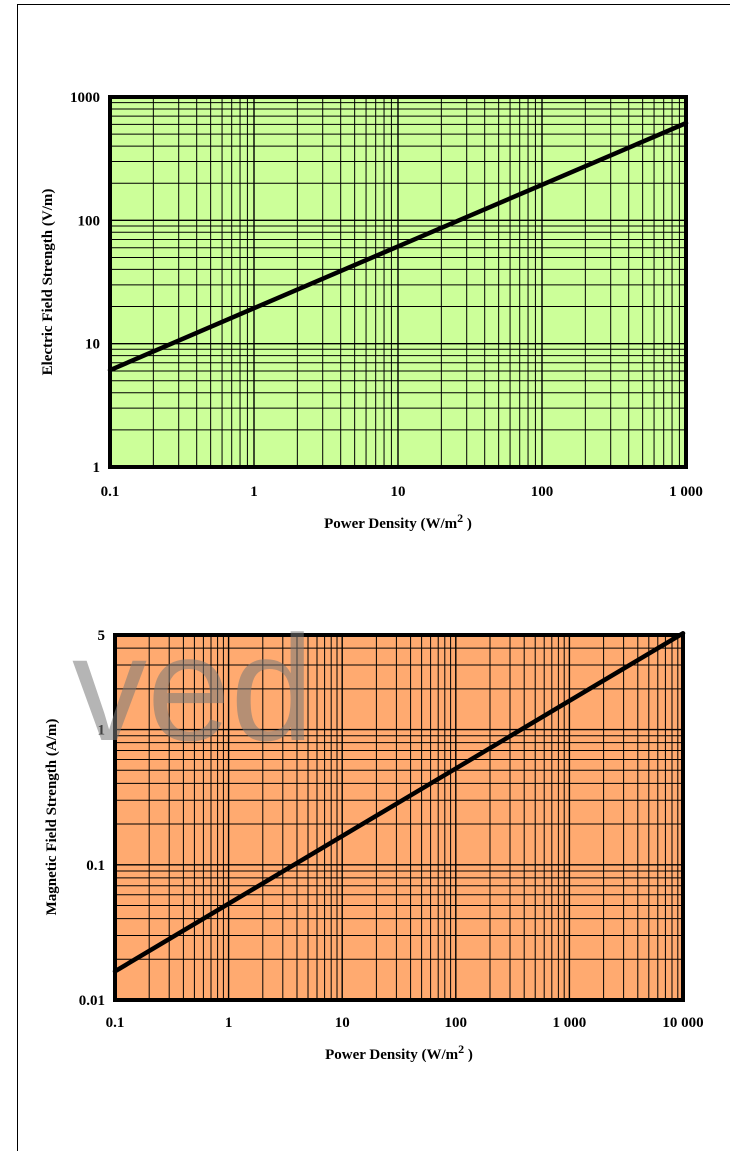 This screenshot has height=1152, width=731. Describe the element at coordinates (92, 345) in the screenshot. I see `y-tick-label: 10` at that location.